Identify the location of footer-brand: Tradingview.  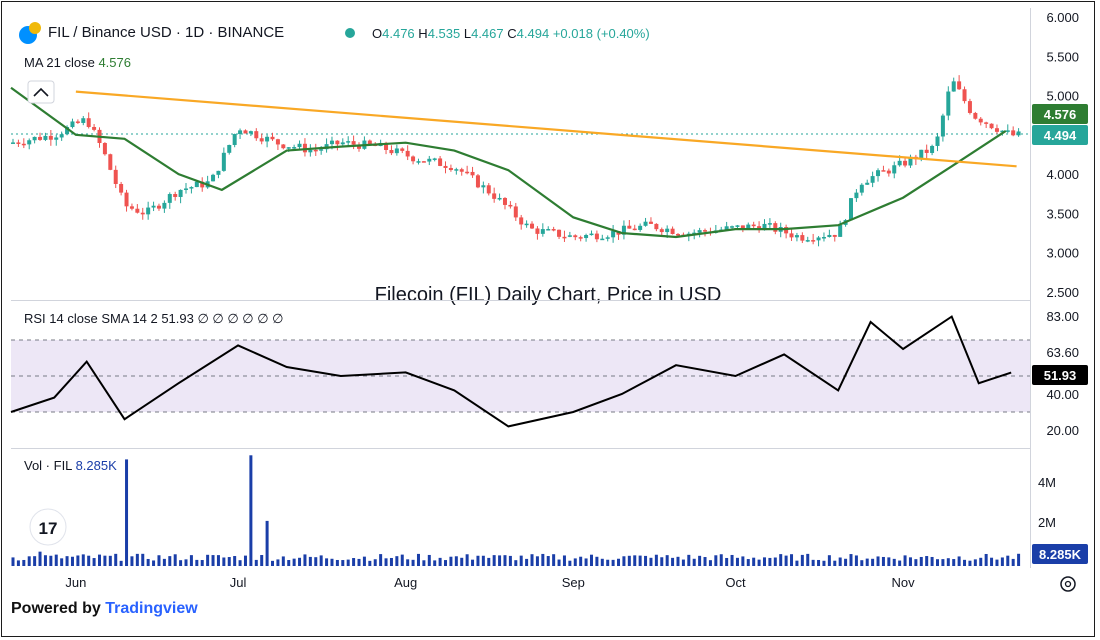
(151, 608).